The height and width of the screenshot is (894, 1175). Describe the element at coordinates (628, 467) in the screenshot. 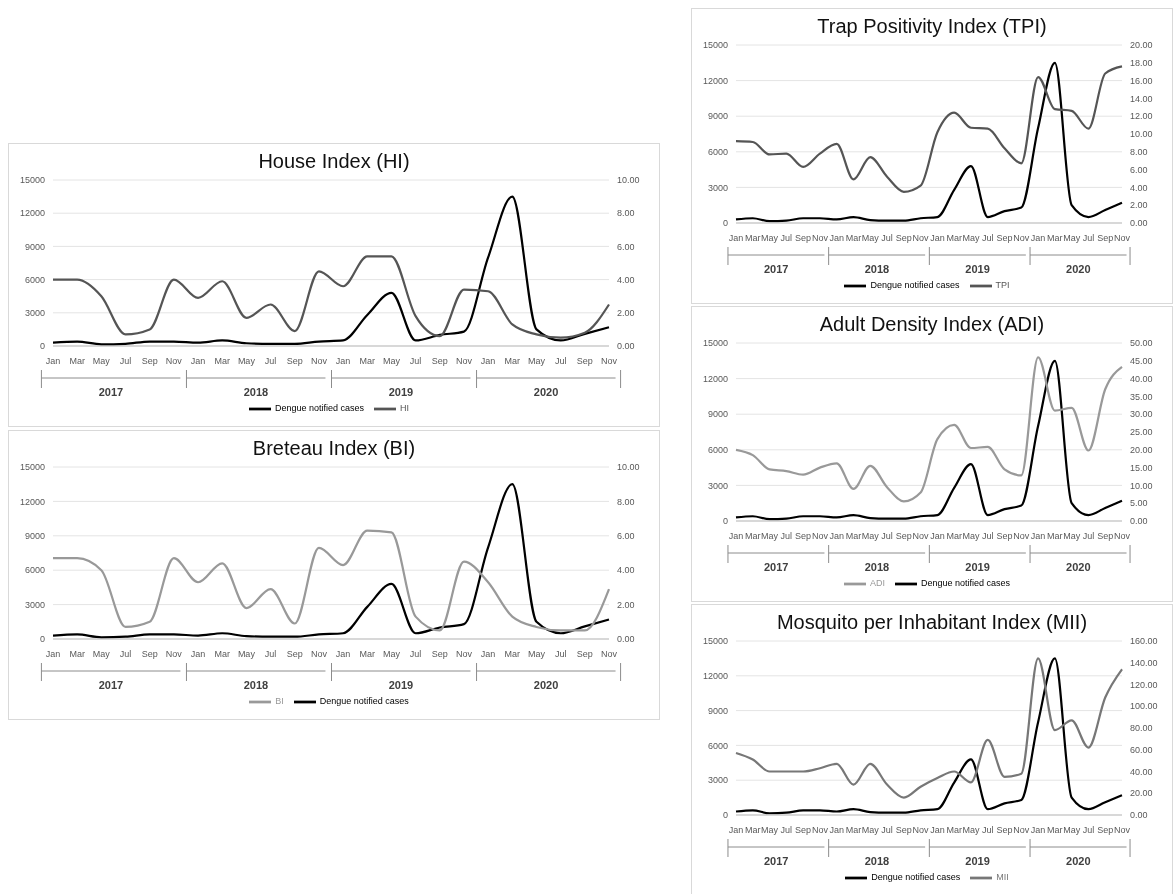

I see `y2-tick-label: 10.00` at that location.